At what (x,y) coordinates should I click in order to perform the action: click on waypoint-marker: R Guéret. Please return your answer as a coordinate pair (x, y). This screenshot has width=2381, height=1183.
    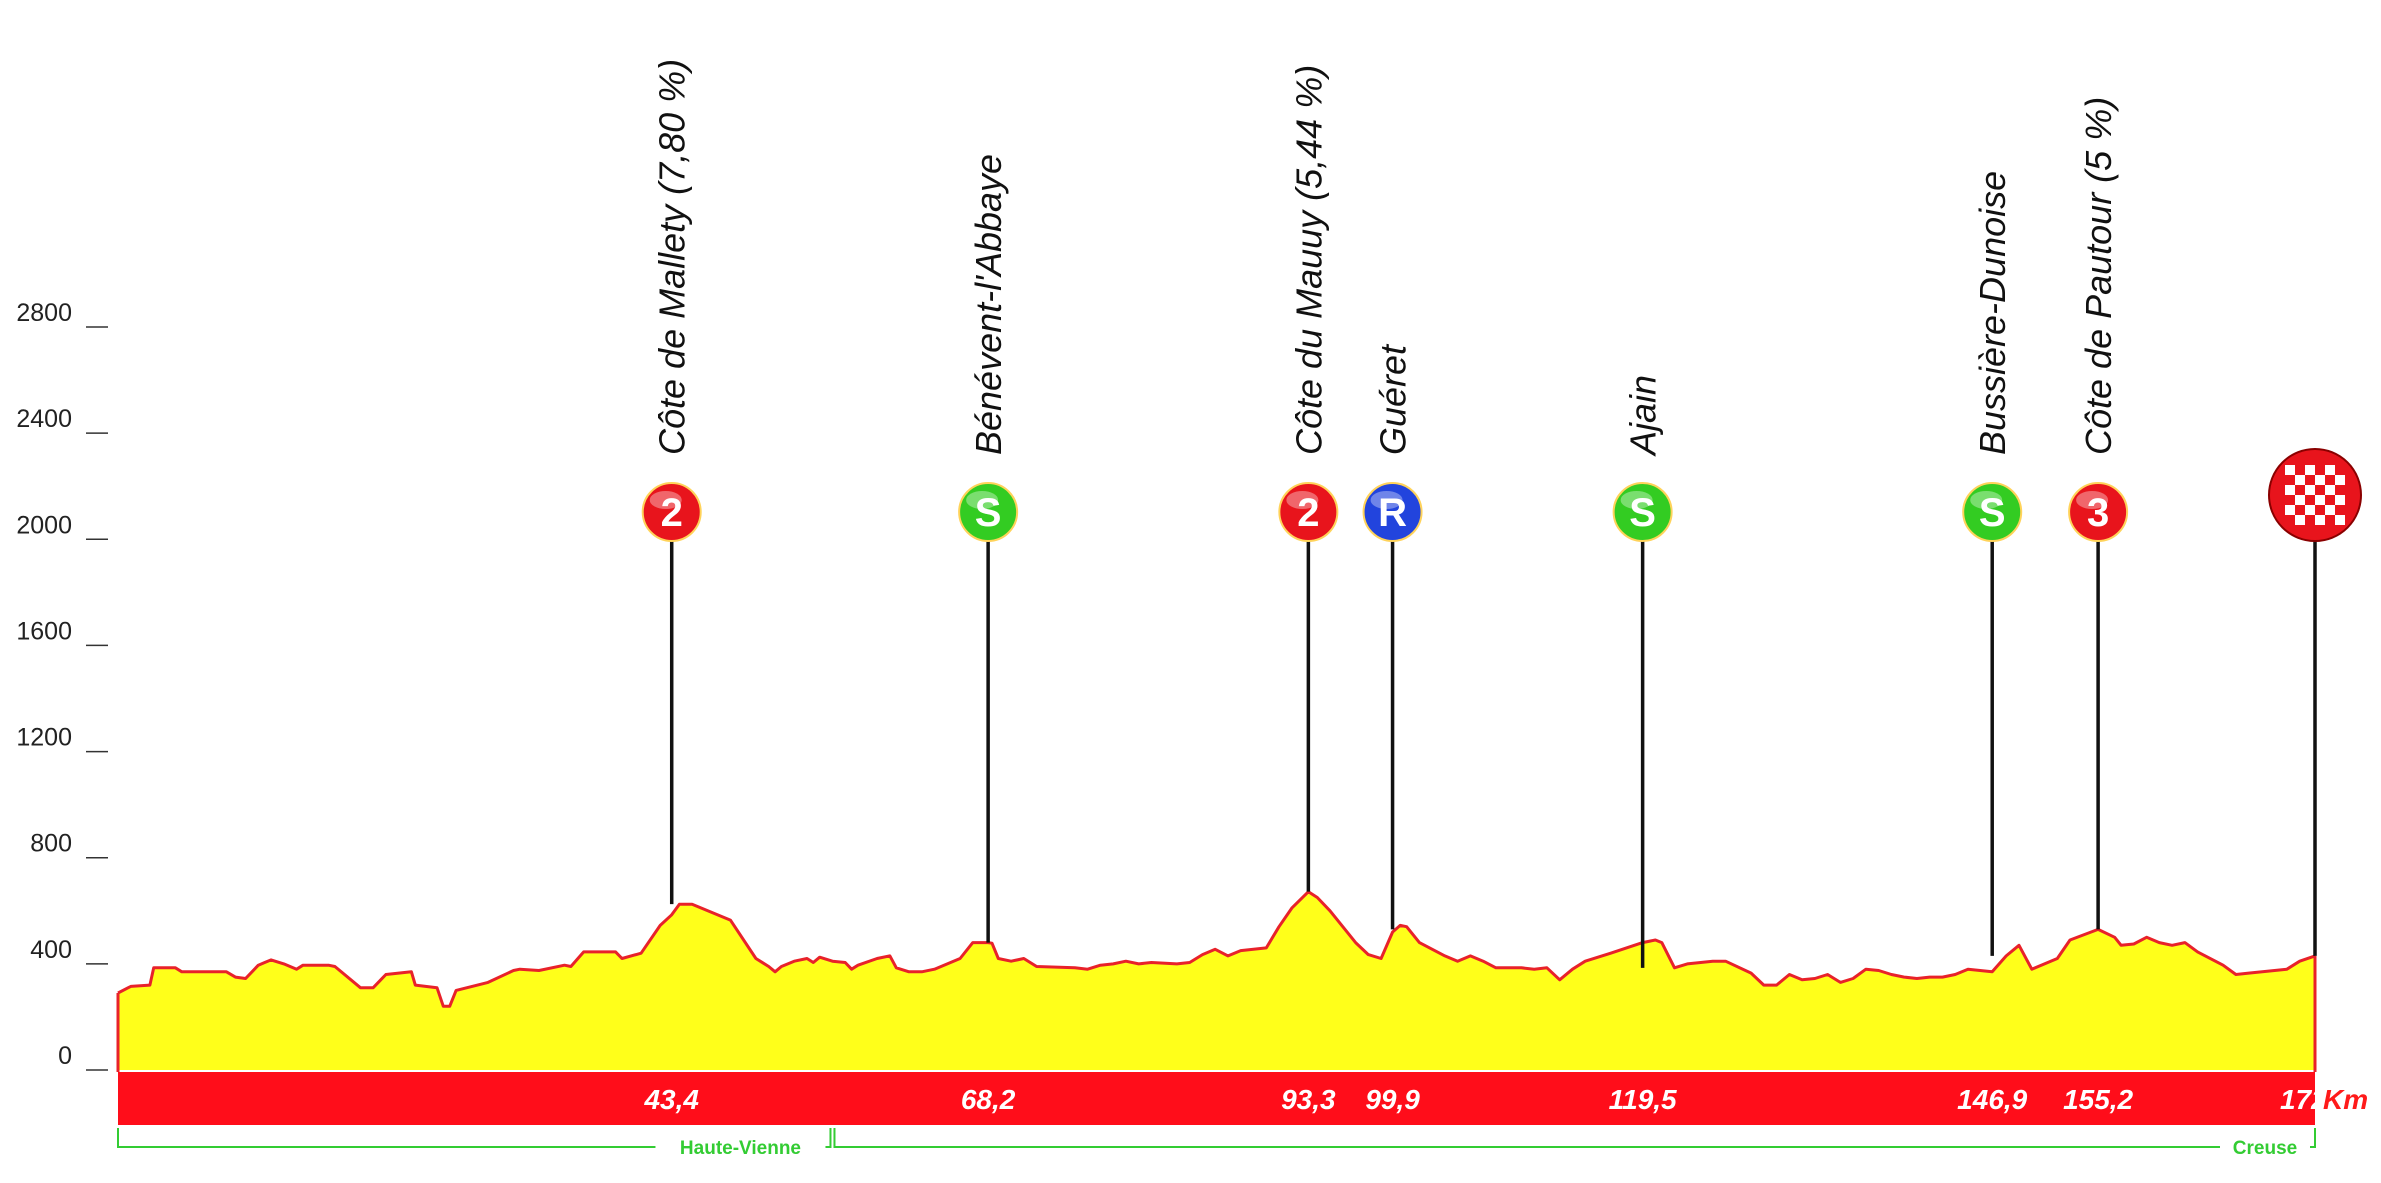
    Looking at the image, I should click on (1392, 636).